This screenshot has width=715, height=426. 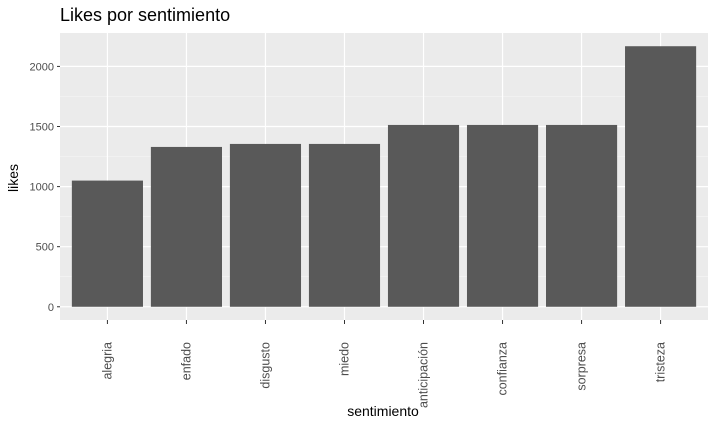 I want to click on y-axis: 0 500 1000 1500 2000, so click(x=45, y=187).